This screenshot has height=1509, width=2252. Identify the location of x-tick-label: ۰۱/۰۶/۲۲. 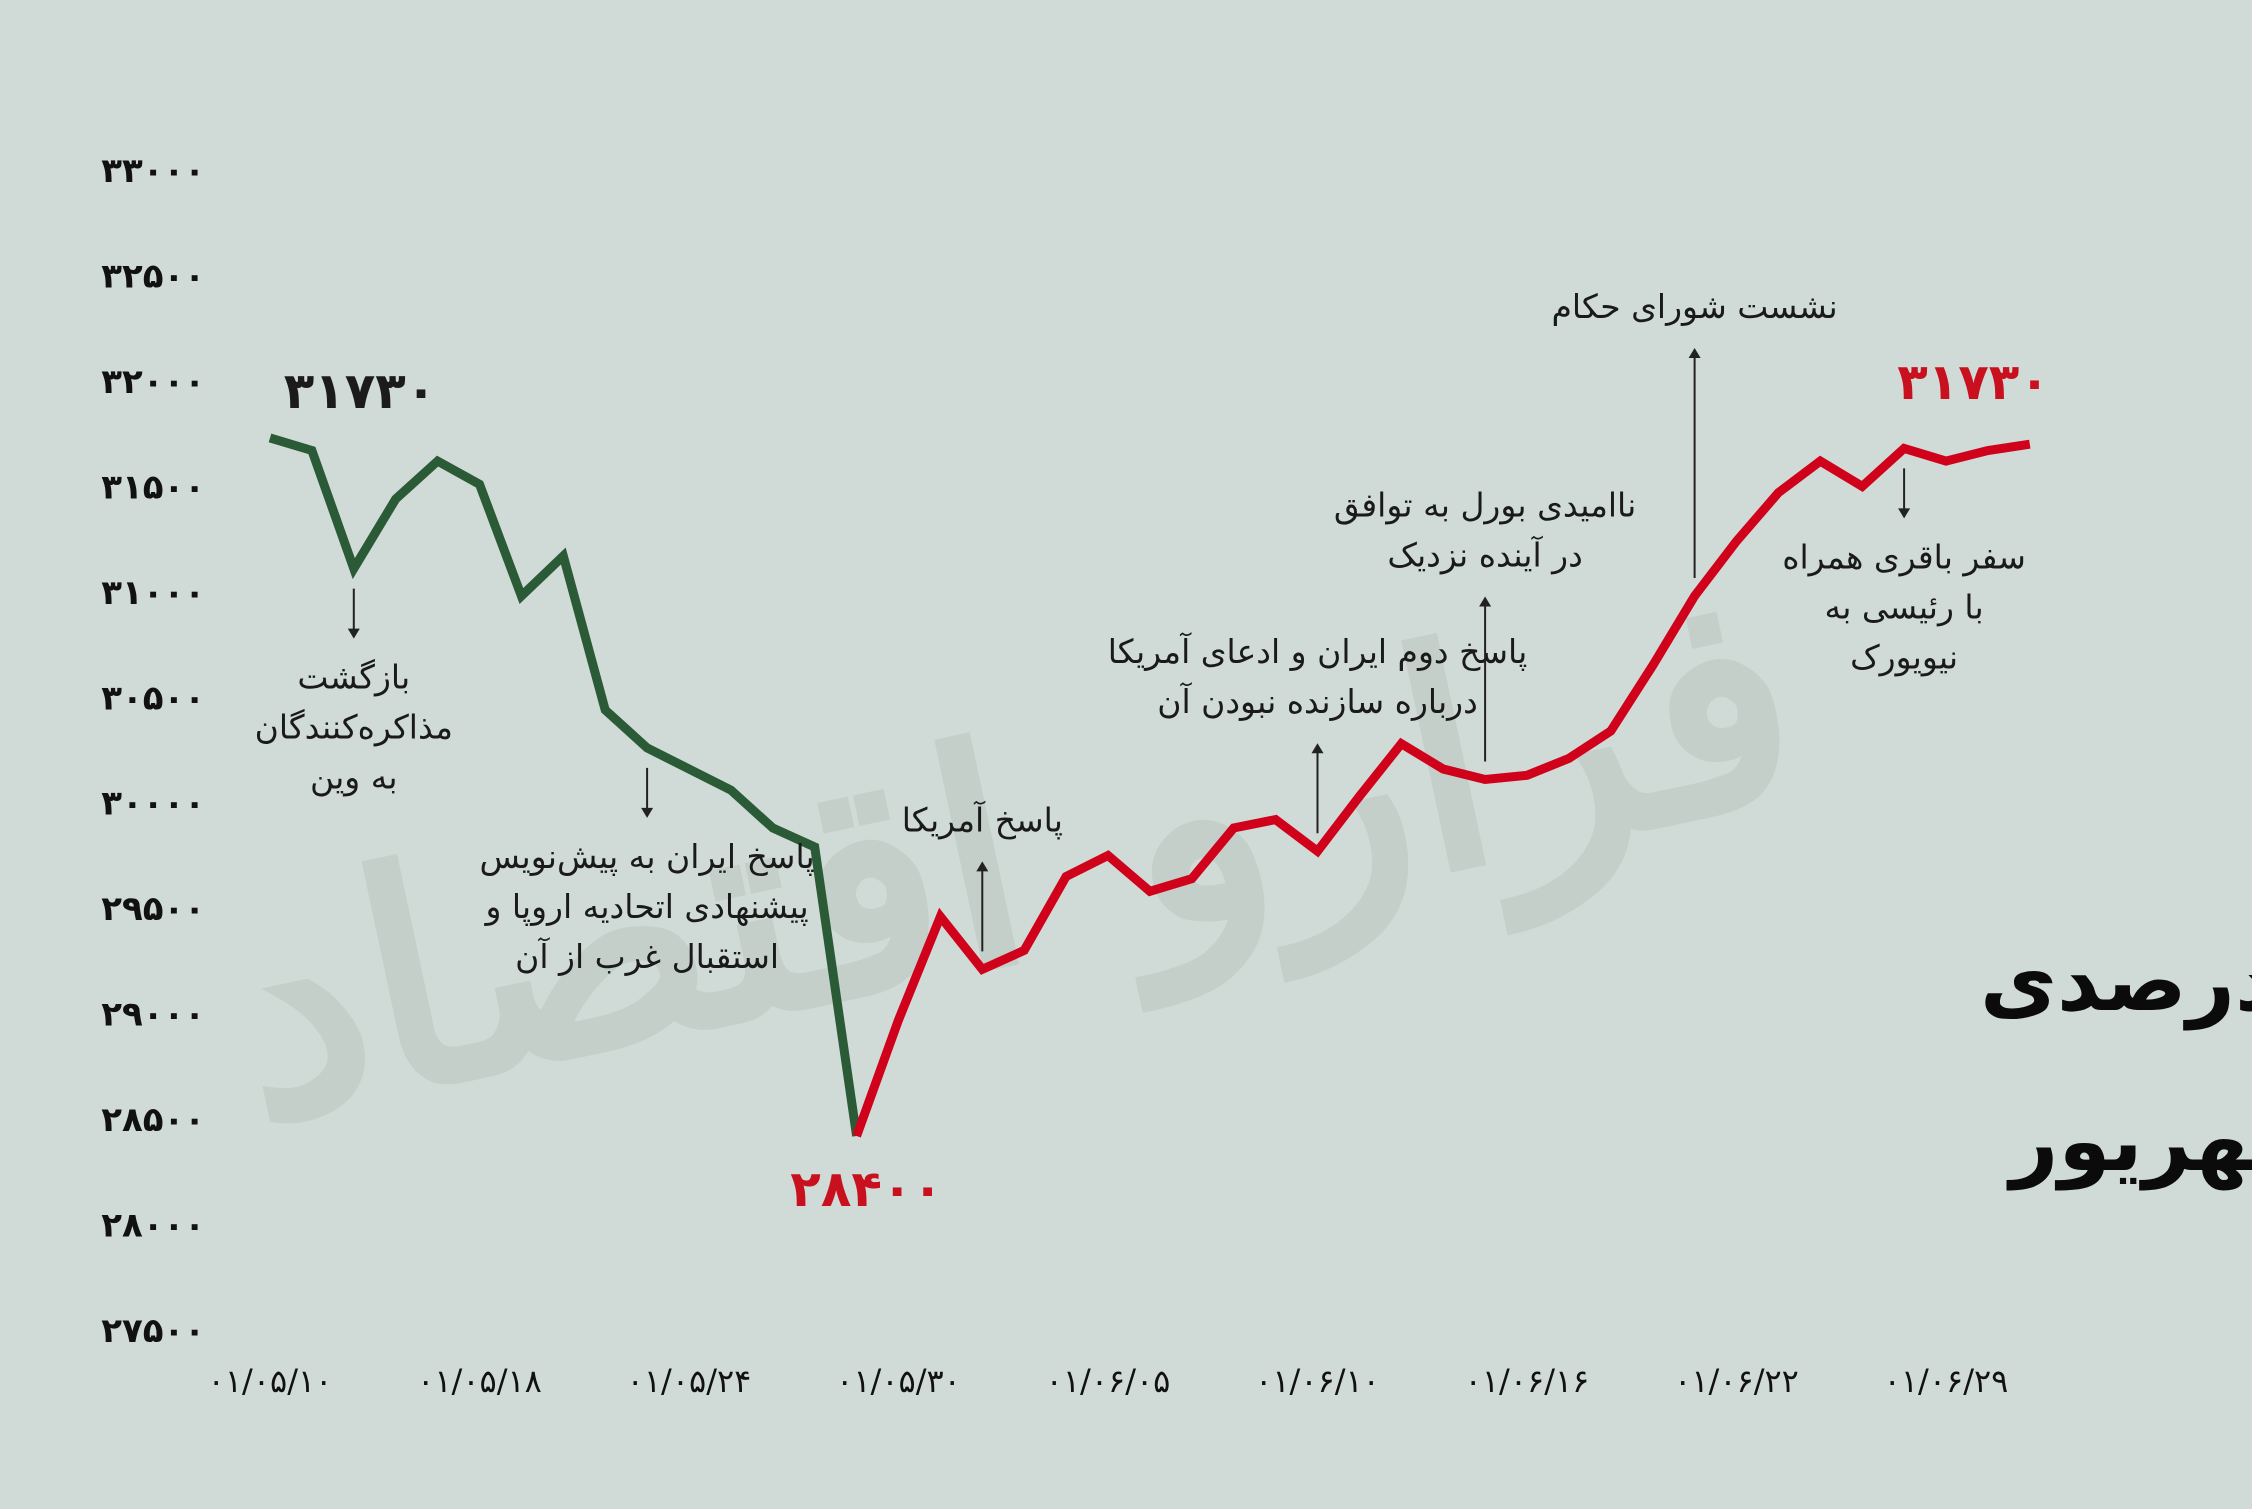
(1736, 1381).